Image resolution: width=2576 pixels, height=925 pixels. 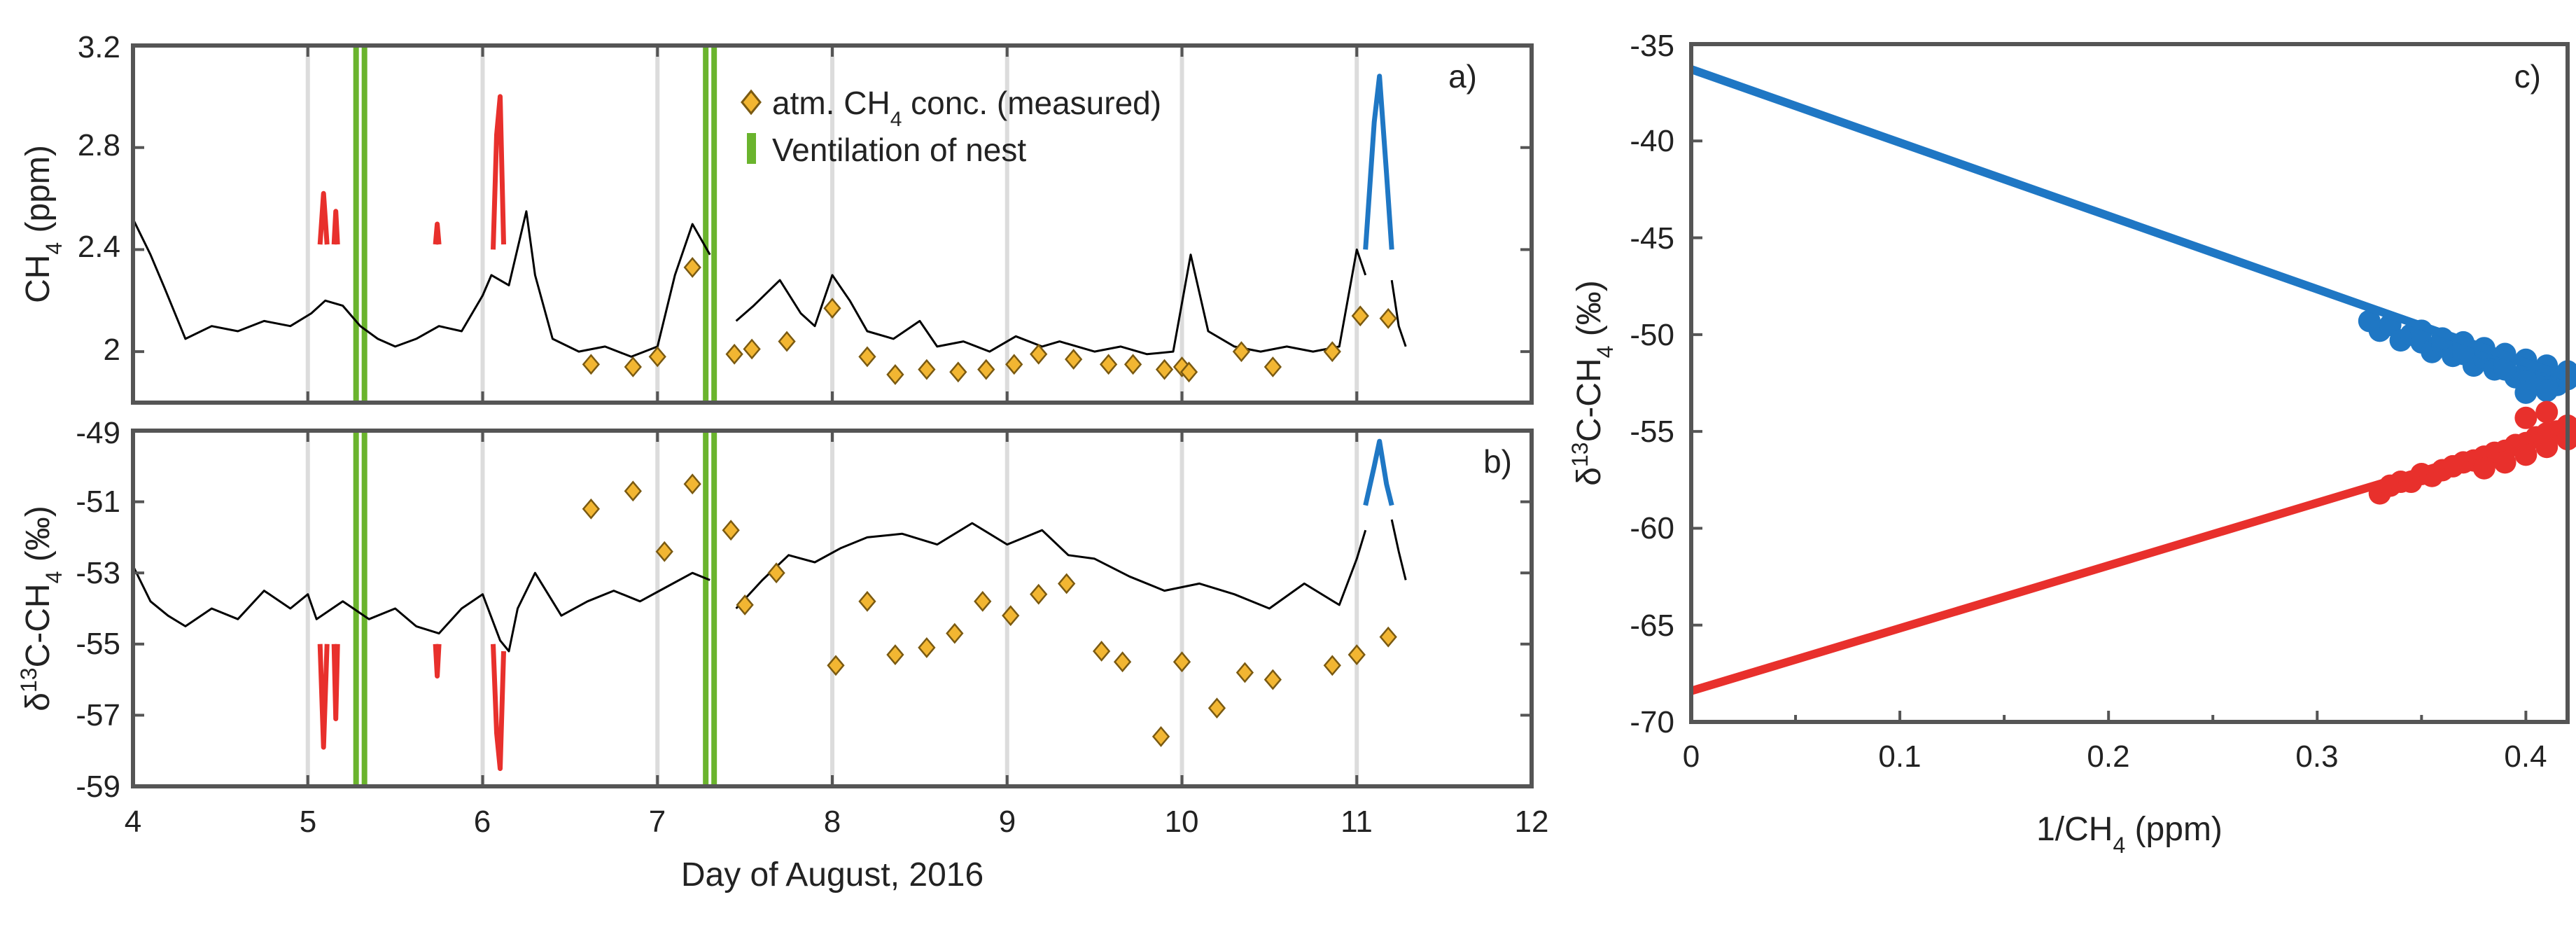 What do you see at coordinates (837, 822) in the screenshot?
I see `panel-b-xtick-labels: 4 5 6 7 8 9 10 11 12` at bounding box center [837, 822].